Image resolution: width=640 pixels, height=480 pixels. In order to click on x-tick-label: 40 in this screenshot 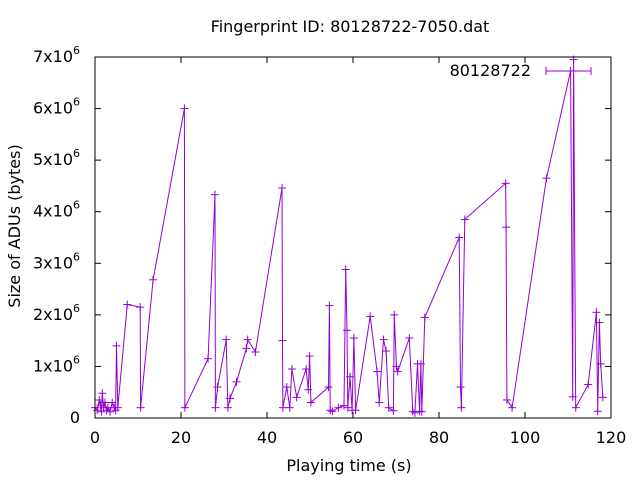, I will do `click(267, 437)`.